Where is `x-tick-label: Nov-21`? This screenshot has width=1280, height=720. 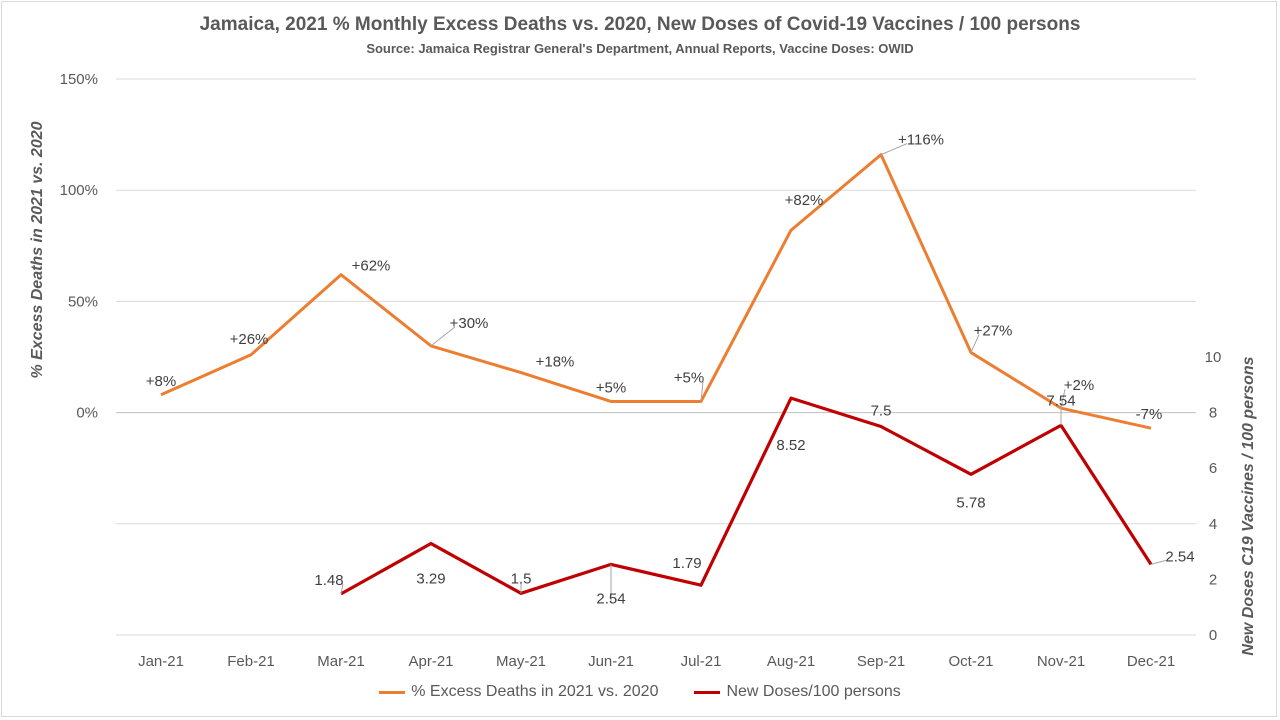
x-tick-label: Nov-21 is located at coordinates (1061, 661).